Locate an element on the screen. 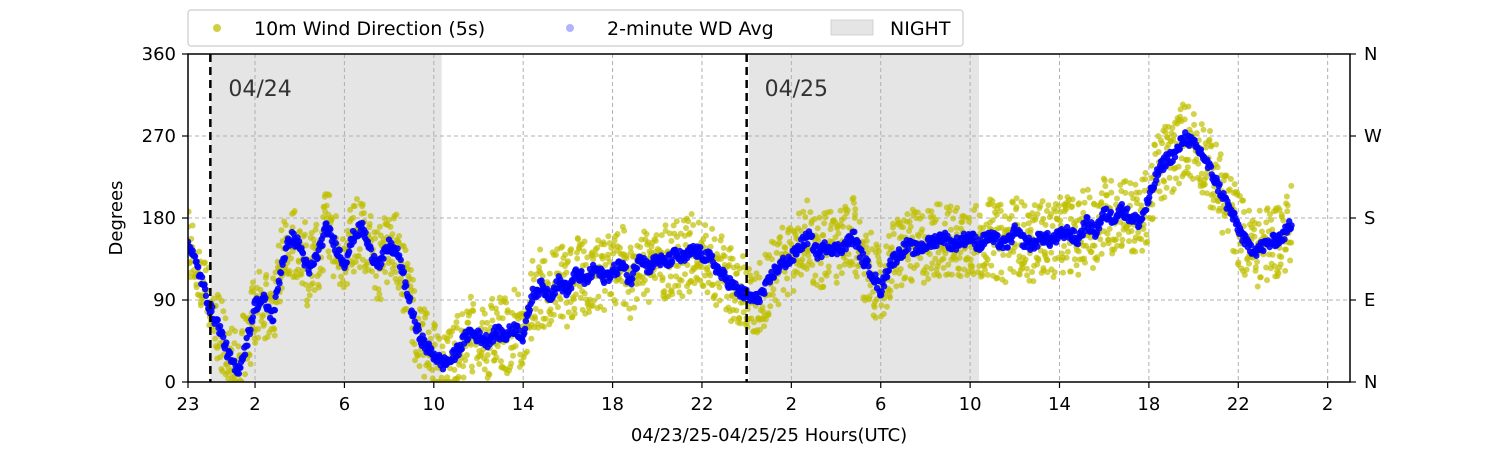 The height and width of the screenshot is (450, 1500). y-right-tick-label: E is located at coordinates (1369, 300).